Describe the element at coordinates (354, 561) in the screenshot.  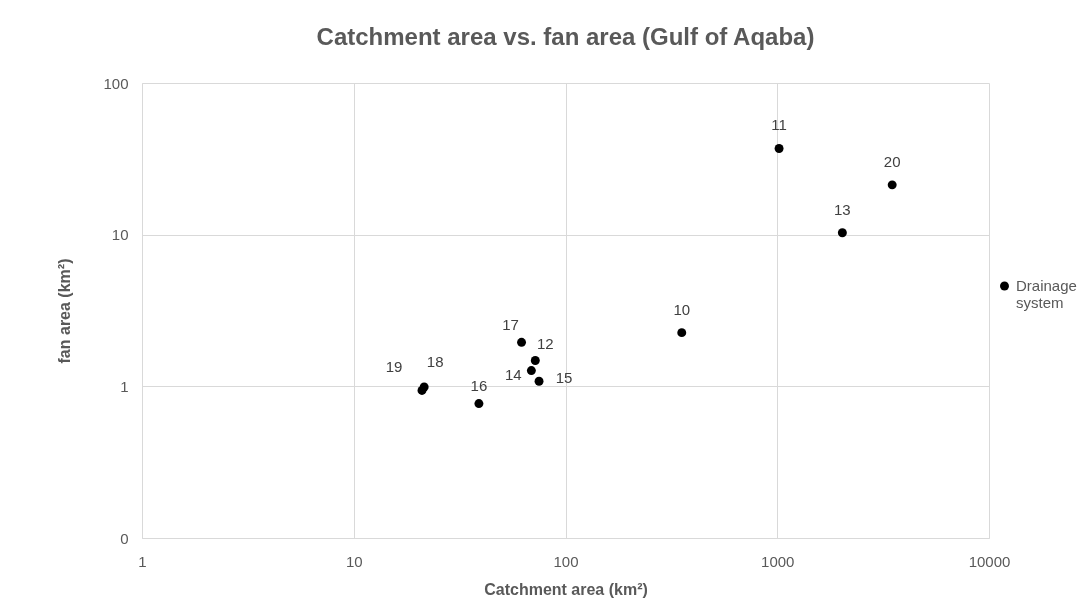
I see `x-tick-label: 10` at that location.